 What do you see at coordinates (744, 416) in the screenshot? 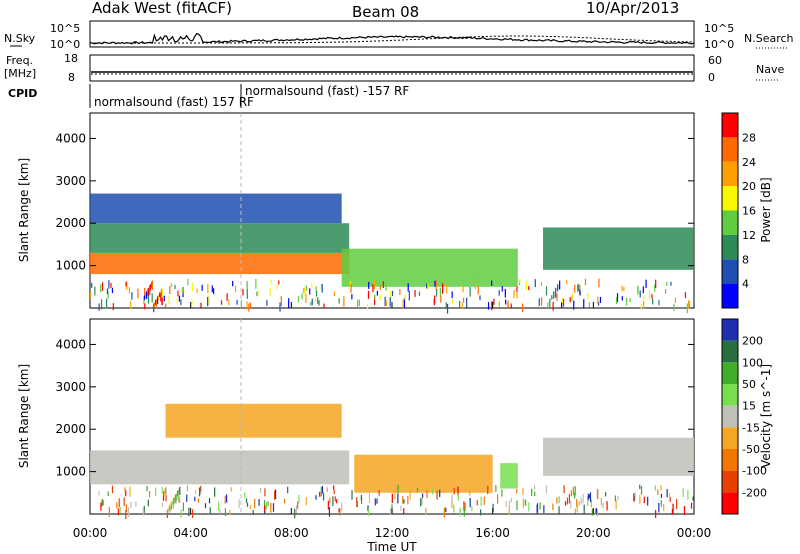
I see `velocity-colorbar: 200 100 50 15 -15 -50 -100 -200` at bounding box center [744, 416].